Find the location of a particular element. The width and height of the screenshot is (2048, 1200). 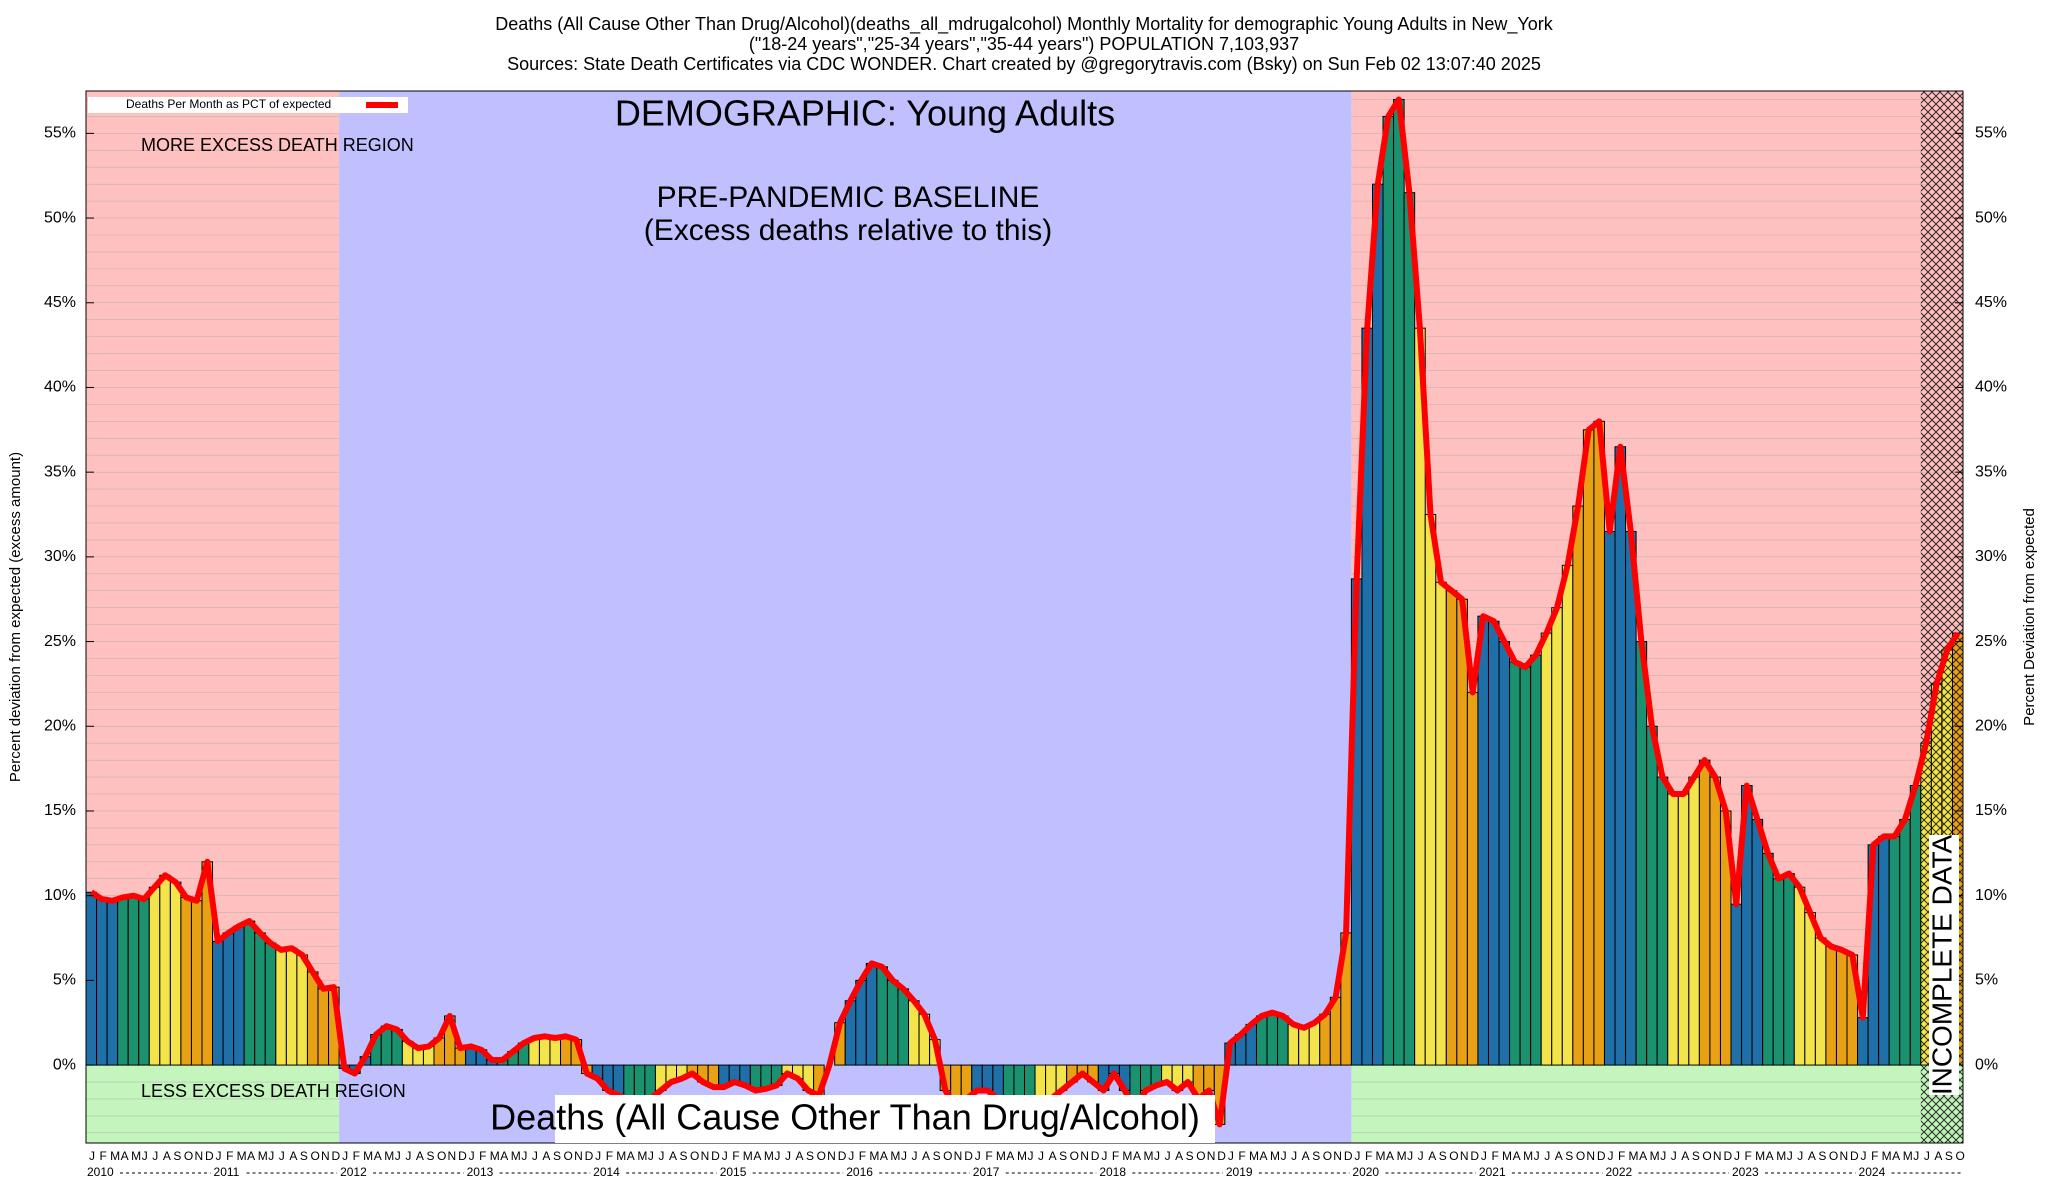

year-label: 2012 is located at coordinates (353, 1172).